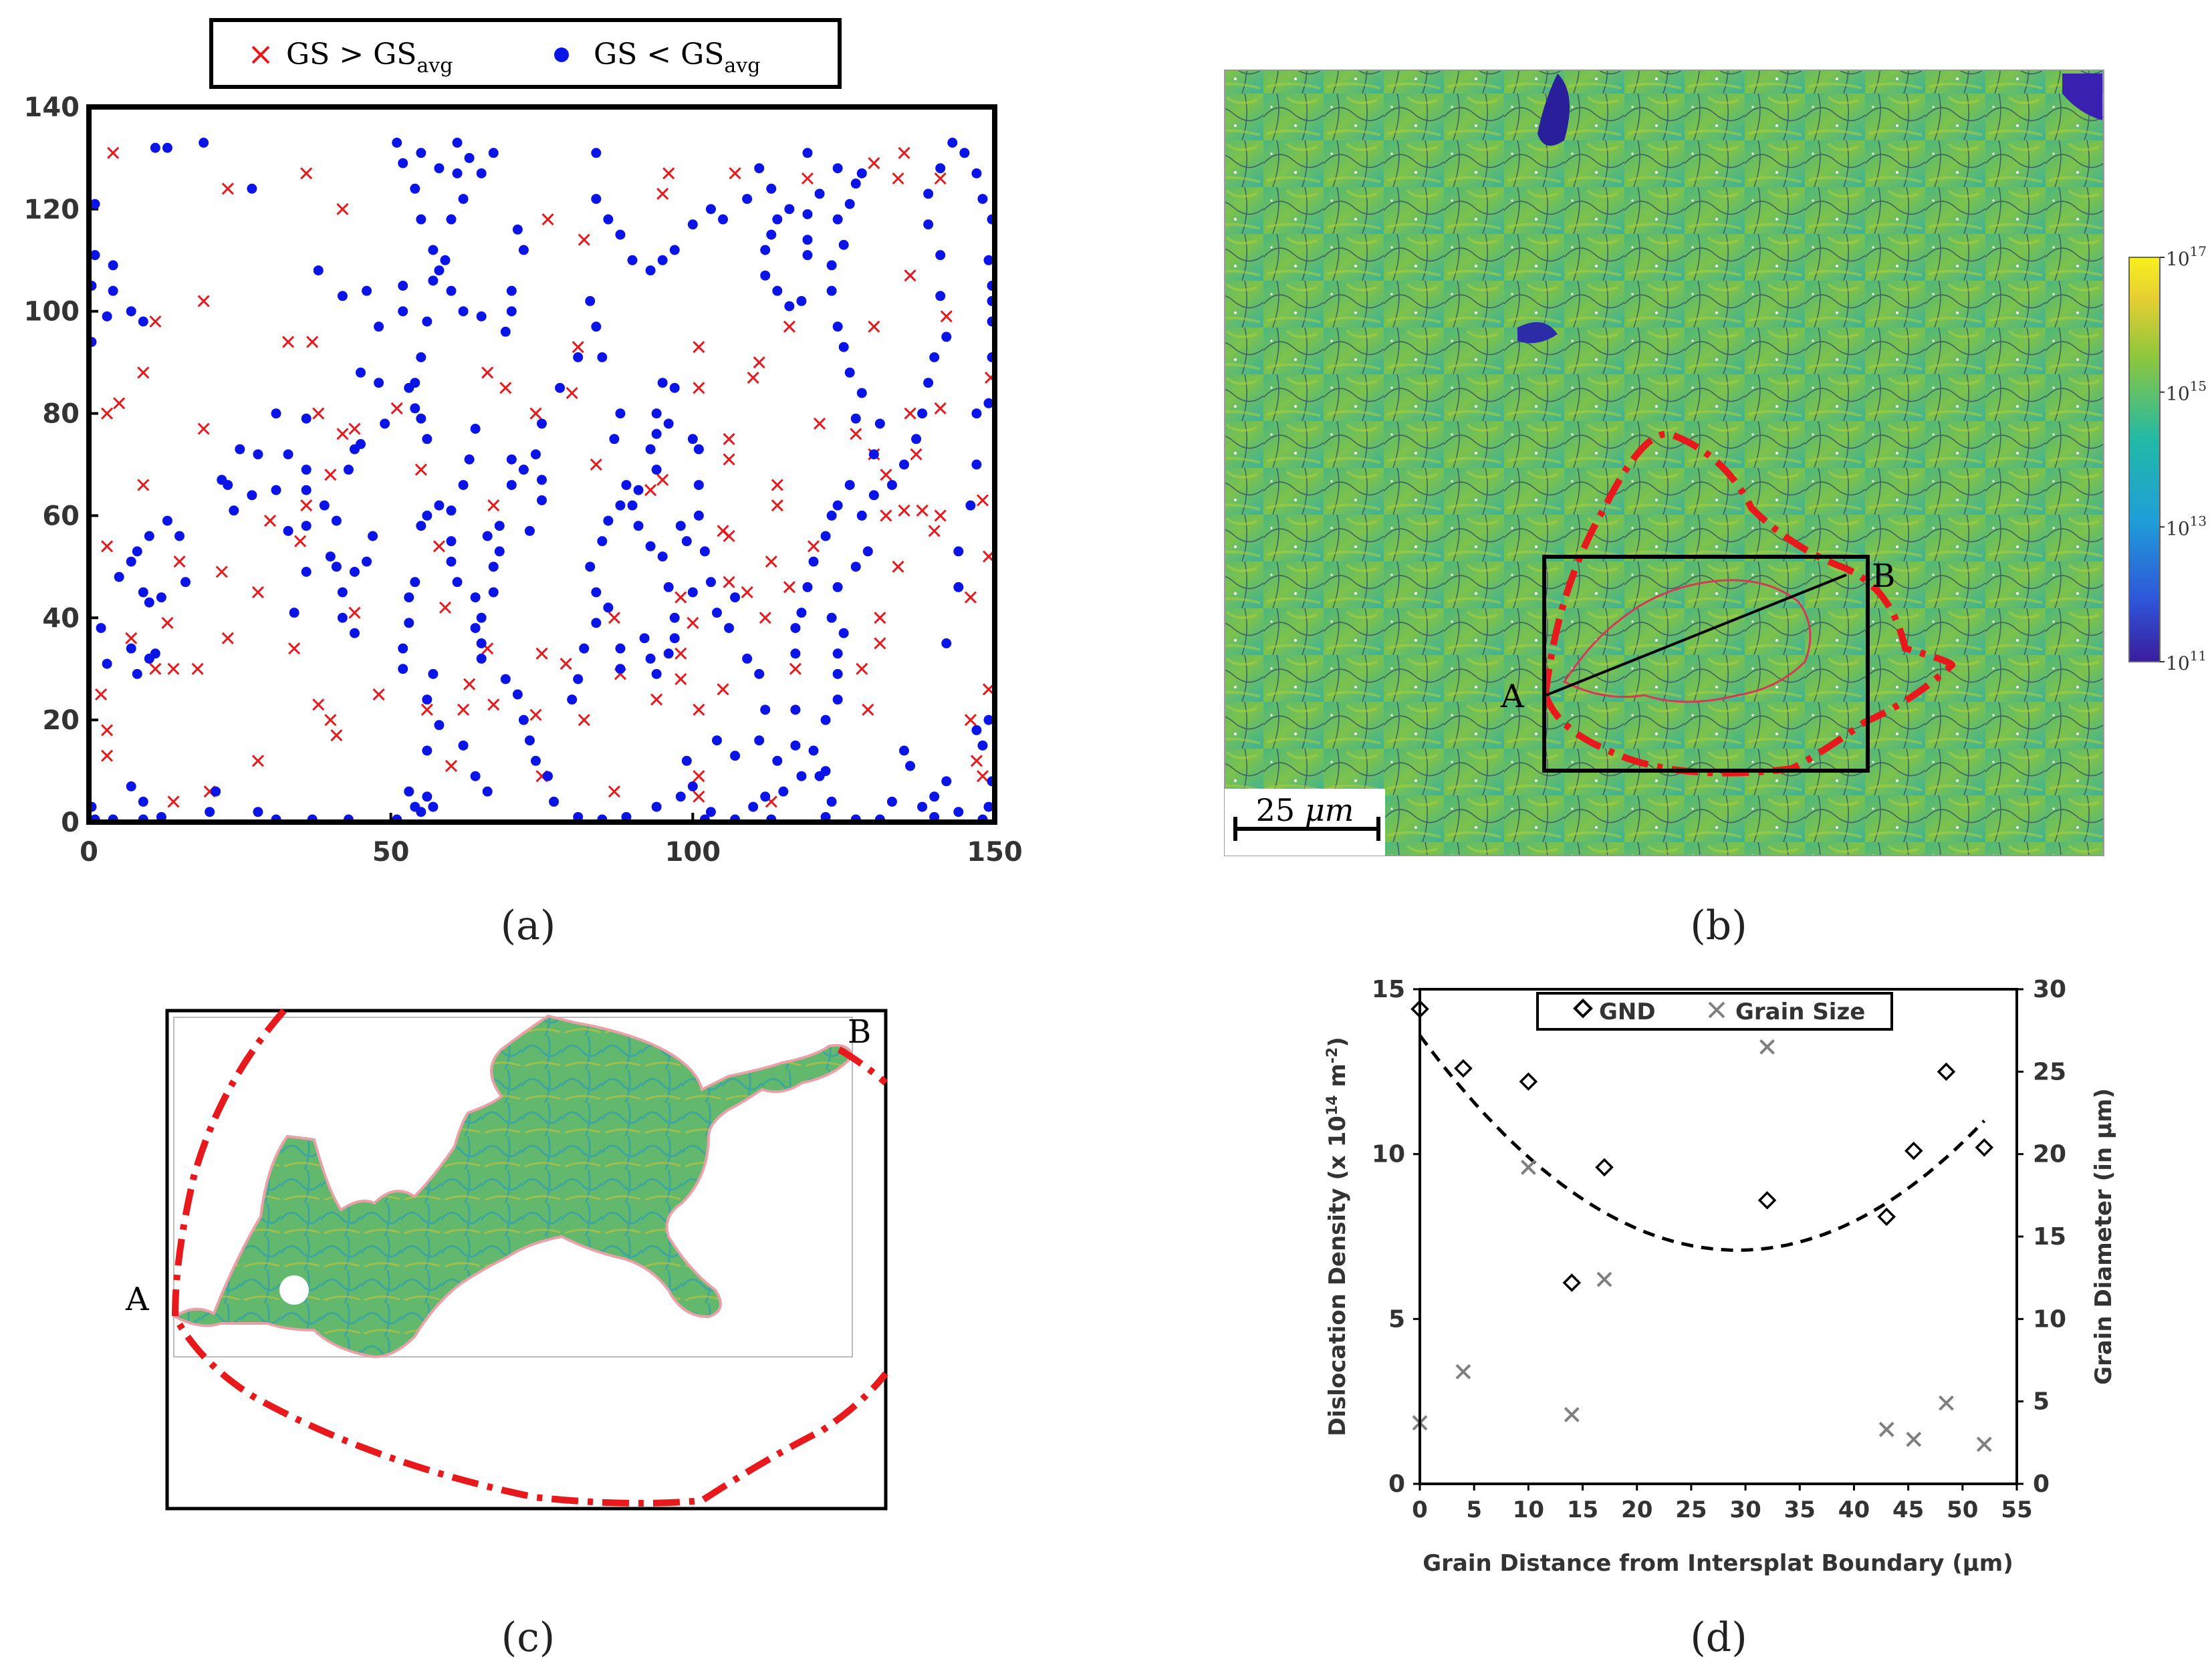  I want to click on y-tick-label: 80, so click(61, 414).